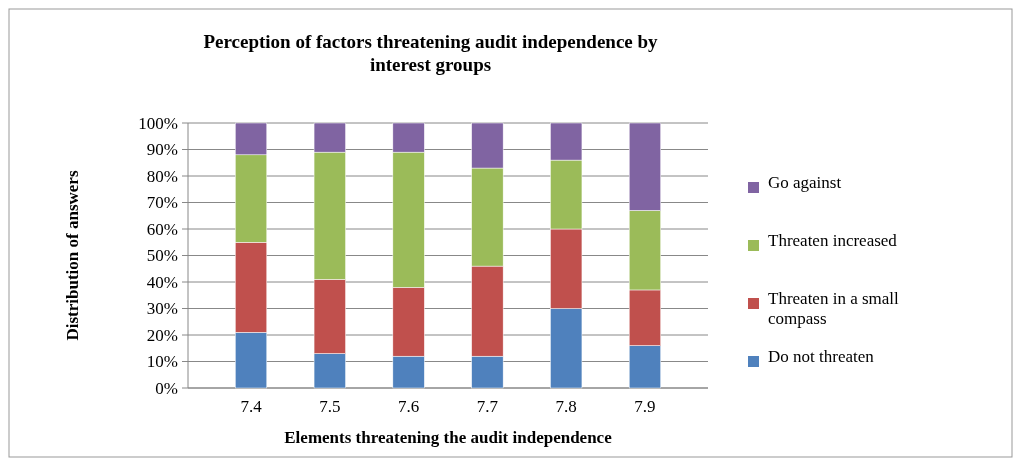 This screenshot has width=1021, height=466. I want to click on x-tick-label: 7.7, so click(487, 406).